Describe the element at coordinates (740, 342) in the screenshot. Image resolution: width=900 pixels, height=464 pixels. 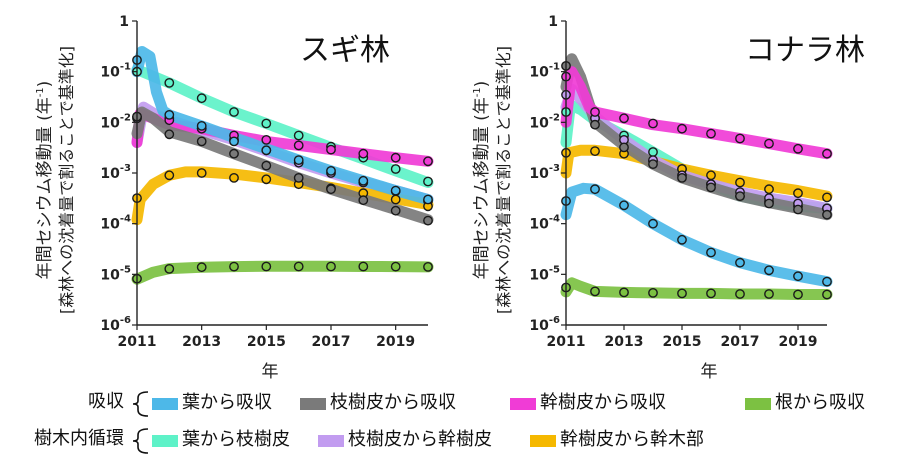
I see `x-tick-label: 2017` at that location.